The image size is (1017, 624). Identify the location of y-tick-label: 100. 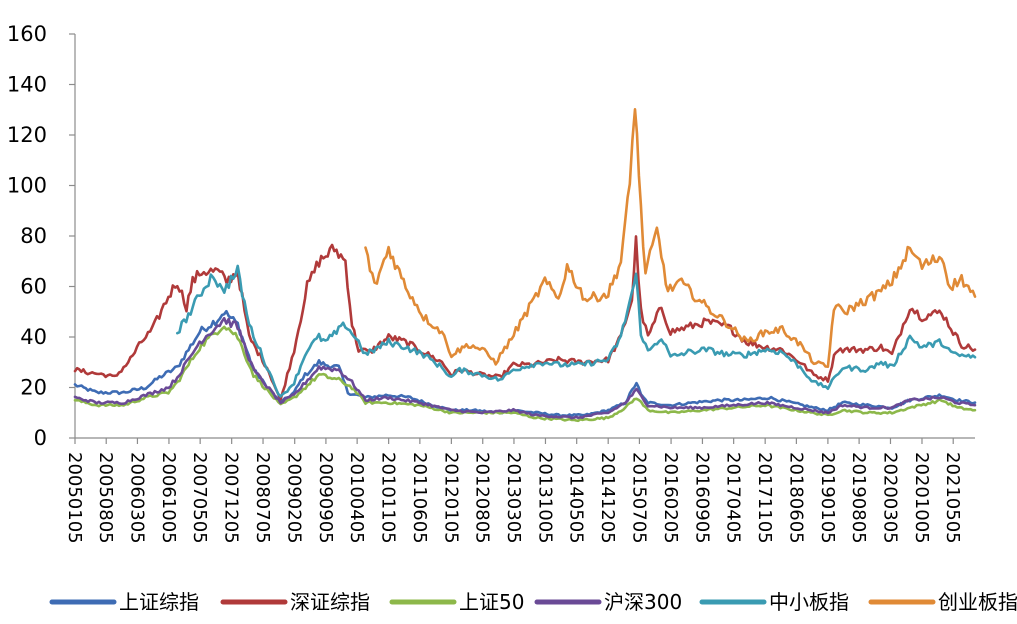
(27, 186).